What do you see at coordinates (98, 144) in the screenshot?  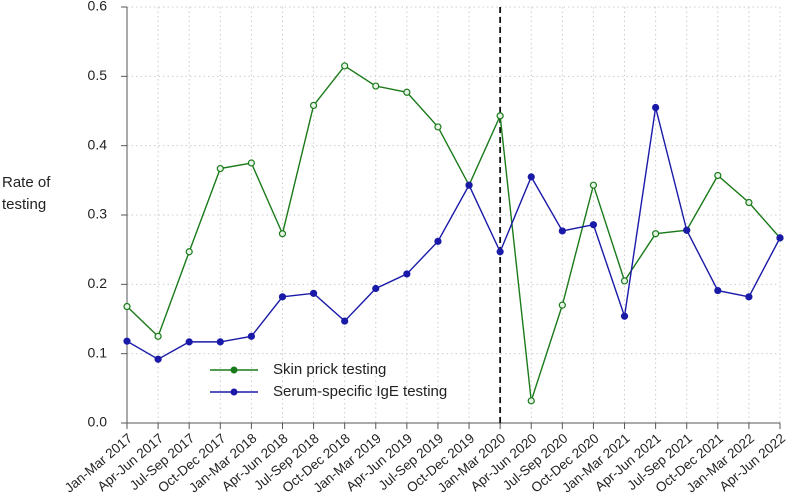 I see `y-tick-label: 0.4` at bounding box center [98, 144].